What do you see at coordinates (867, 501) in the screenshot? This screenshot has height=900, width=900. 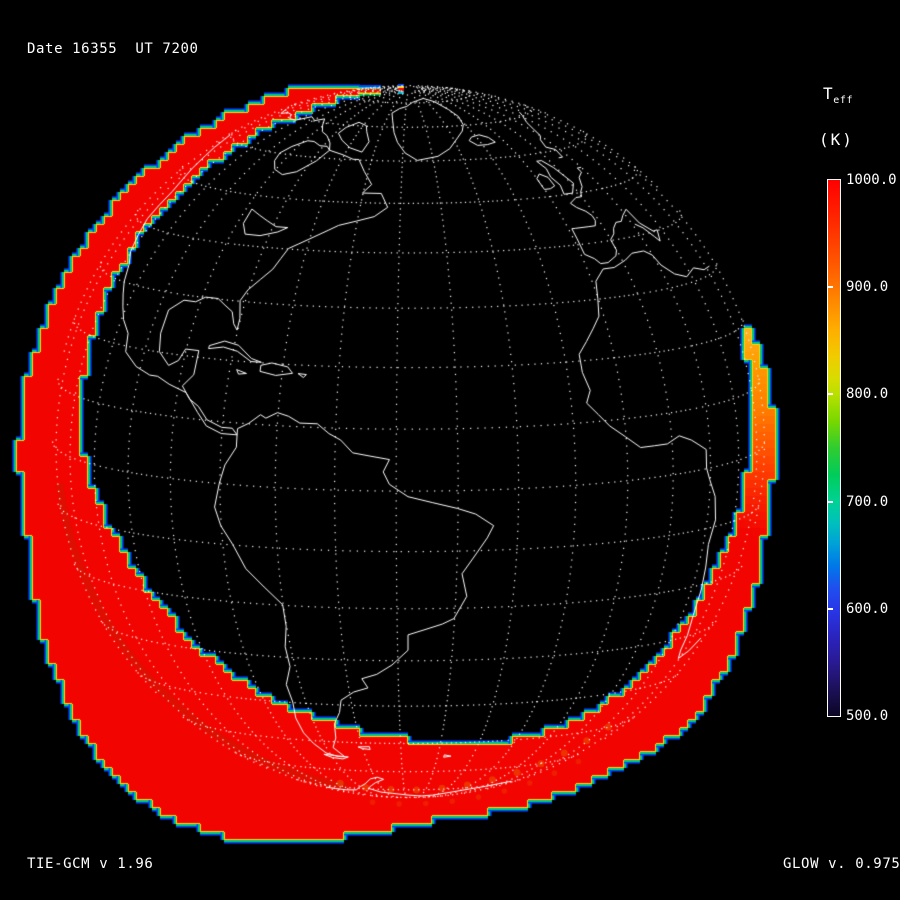 I see `colorbar-tick-label: 700.0` at bounding box center [867, 501].